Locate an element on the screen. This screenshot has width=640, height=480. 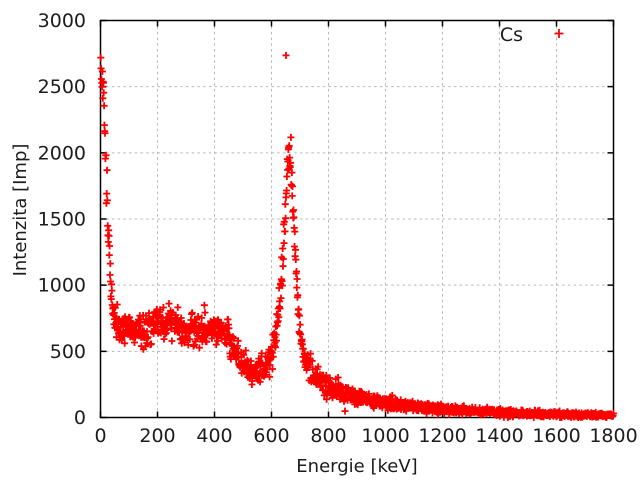
legend-plus-marker-icon is located at coordinates (559, 33).